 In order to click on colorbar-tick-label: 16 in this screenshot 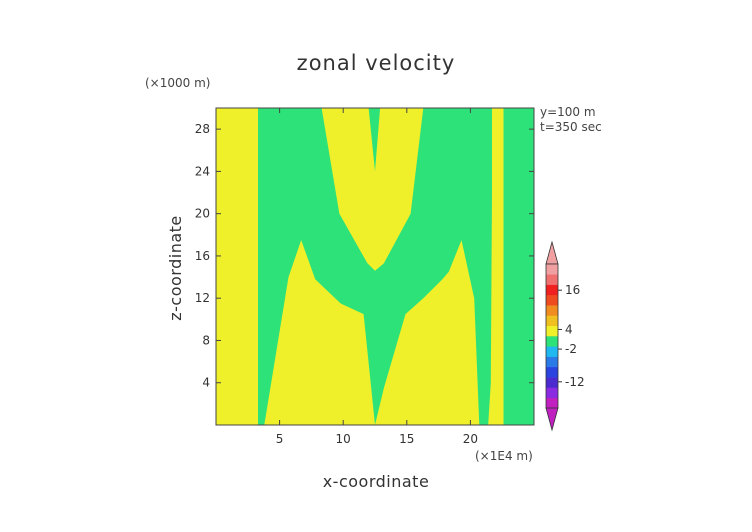, I will do `click(572, 290)`.